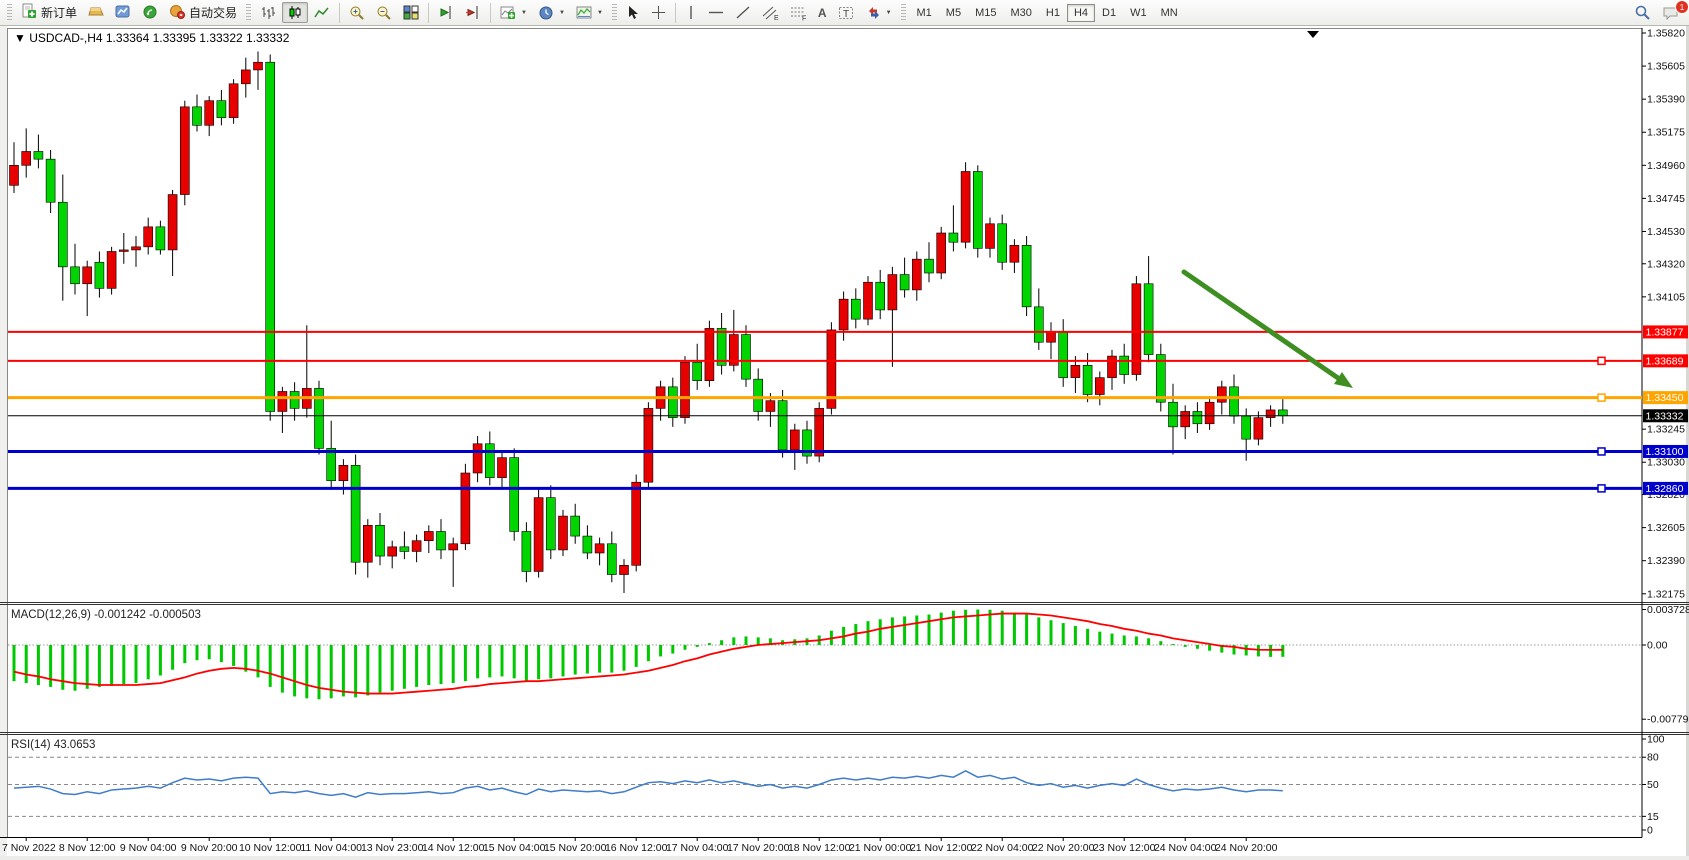 The height and width of the screenshot is (860, 1689). What do you see at coordinates (743, 12) in the screenshot?
I see `trendline-tool-button` at bounding box center [743, 12].